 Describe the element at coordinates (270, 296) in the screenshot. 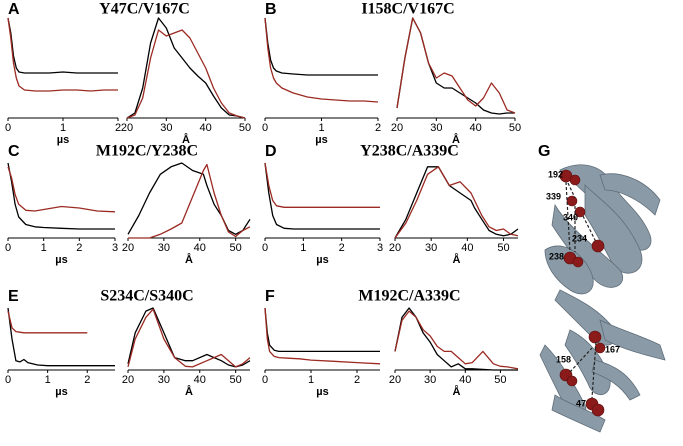

I see `panel-label: F` at that location.